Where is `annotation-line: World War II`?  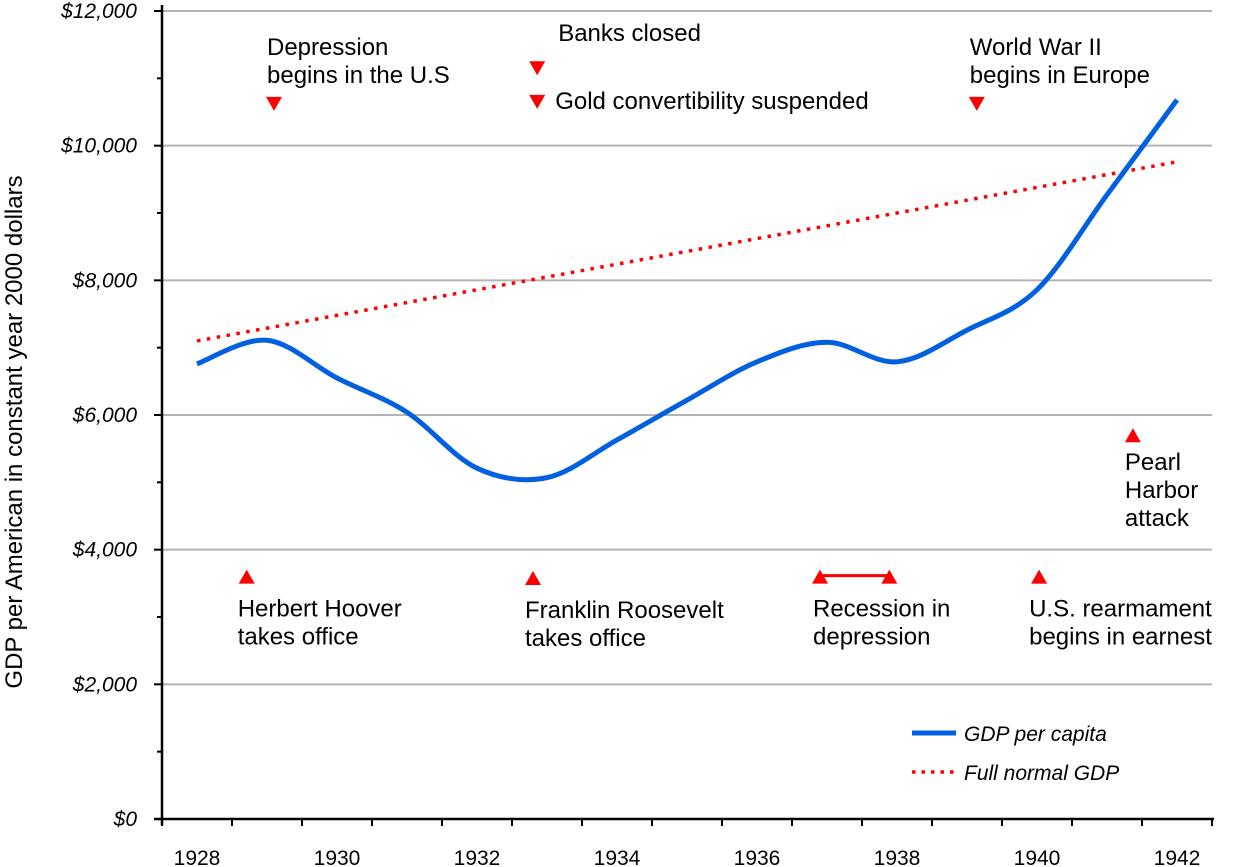 annotation-line: World War II is located at coordinates (1036, 47).